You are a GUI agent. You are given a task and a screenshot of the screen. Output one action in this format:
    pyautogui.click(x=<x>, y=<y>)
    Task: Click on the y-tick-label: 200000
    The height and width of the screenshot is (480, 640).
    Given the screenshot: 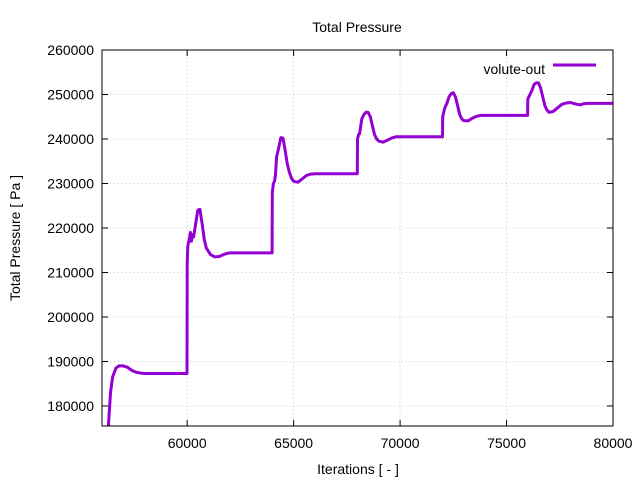 What is the action you would take?
    pyautogui.click(x=70, y=317)
    